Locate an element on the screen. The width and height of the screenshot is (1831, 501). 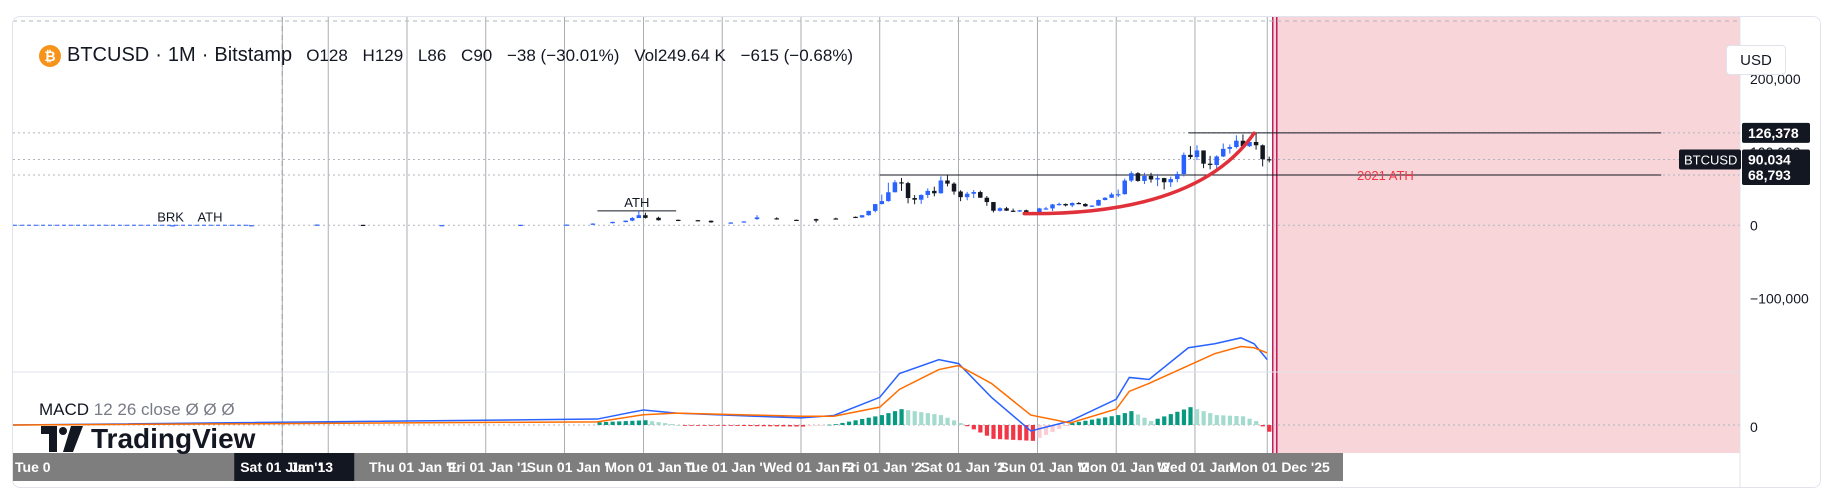
bitcoin-icon: ₿ is located at coordinates (50, 55).